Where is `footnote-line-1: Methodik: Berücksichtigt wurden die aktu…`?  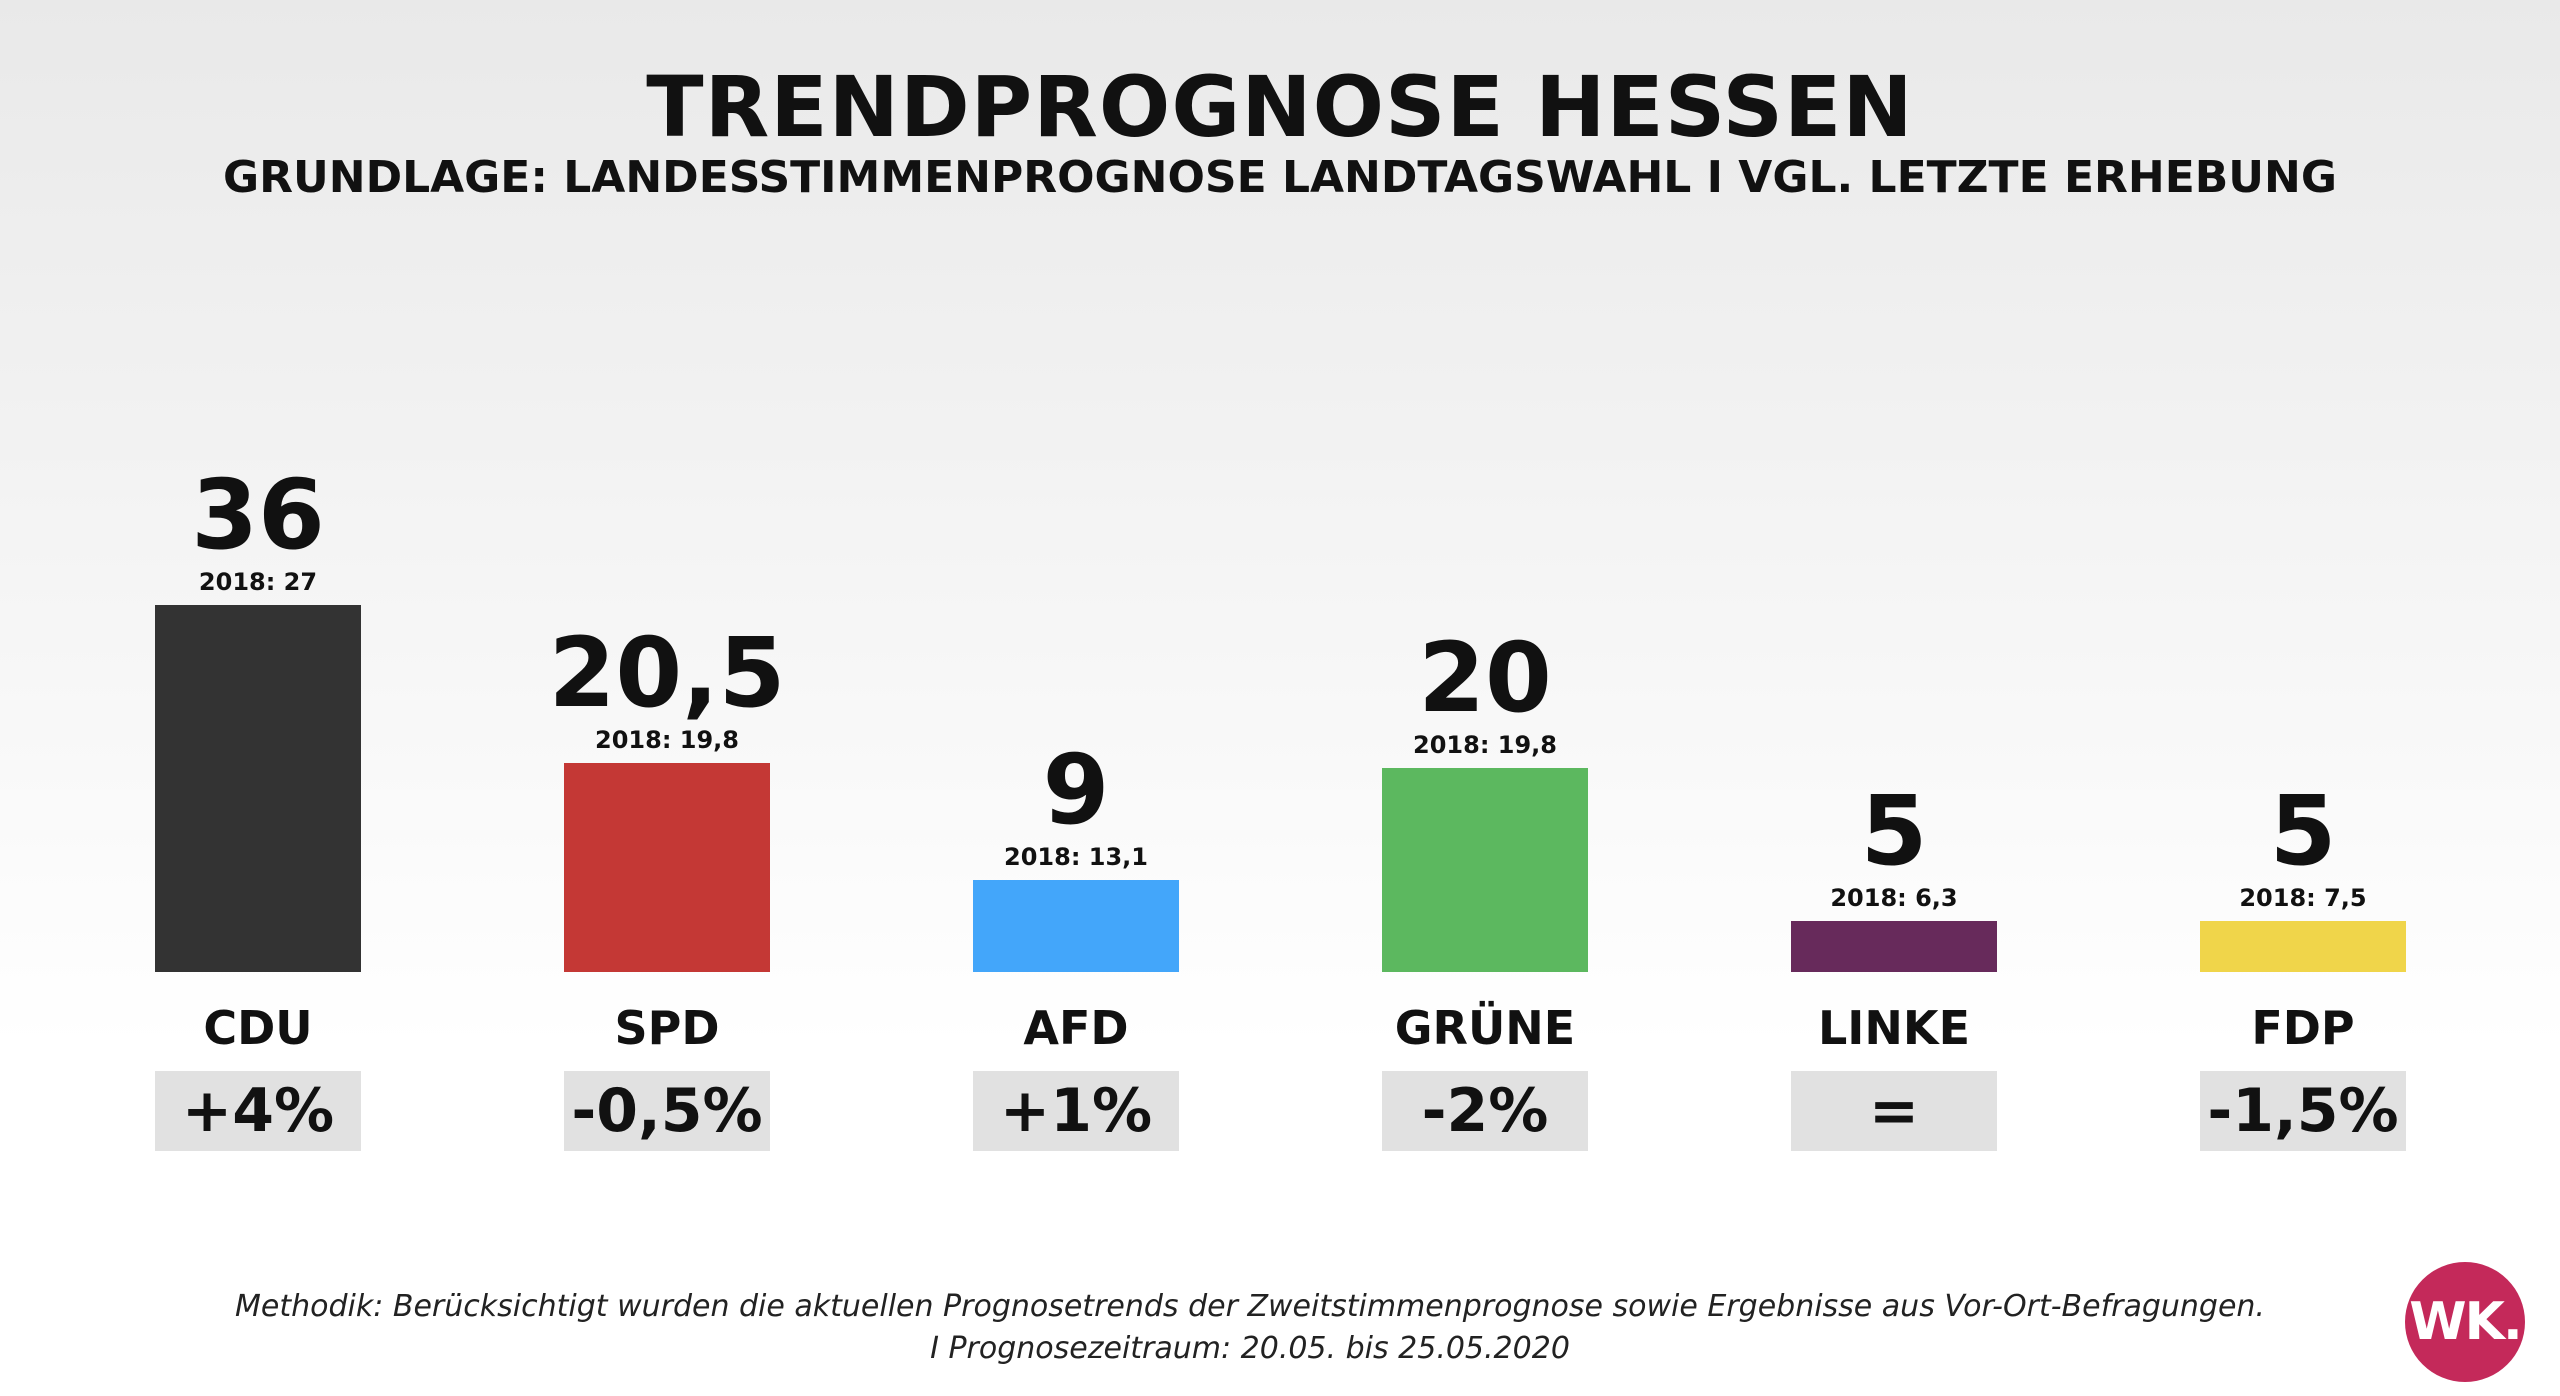 footnote-line-1: Methodik: Berücksichtigt wurden die aktu… is located at coordinates (1250, 1306).